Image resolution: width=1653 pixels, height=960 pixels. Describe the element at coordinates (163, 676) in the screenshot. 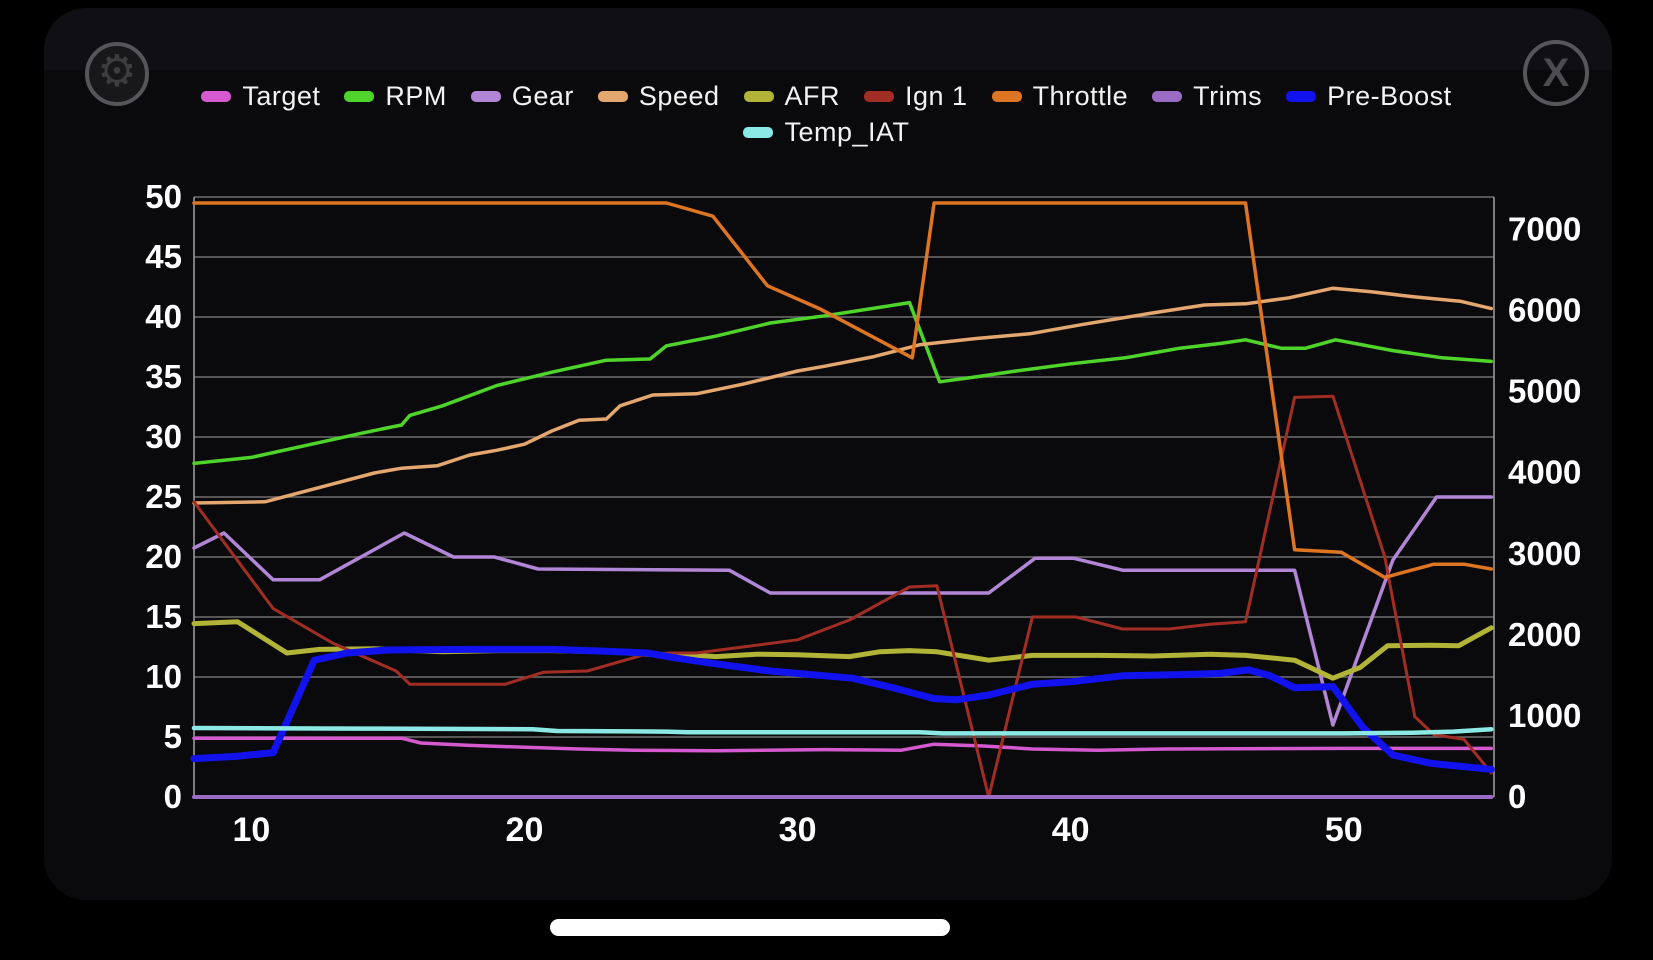

I see `y-left-tick-label: 10` at that location.